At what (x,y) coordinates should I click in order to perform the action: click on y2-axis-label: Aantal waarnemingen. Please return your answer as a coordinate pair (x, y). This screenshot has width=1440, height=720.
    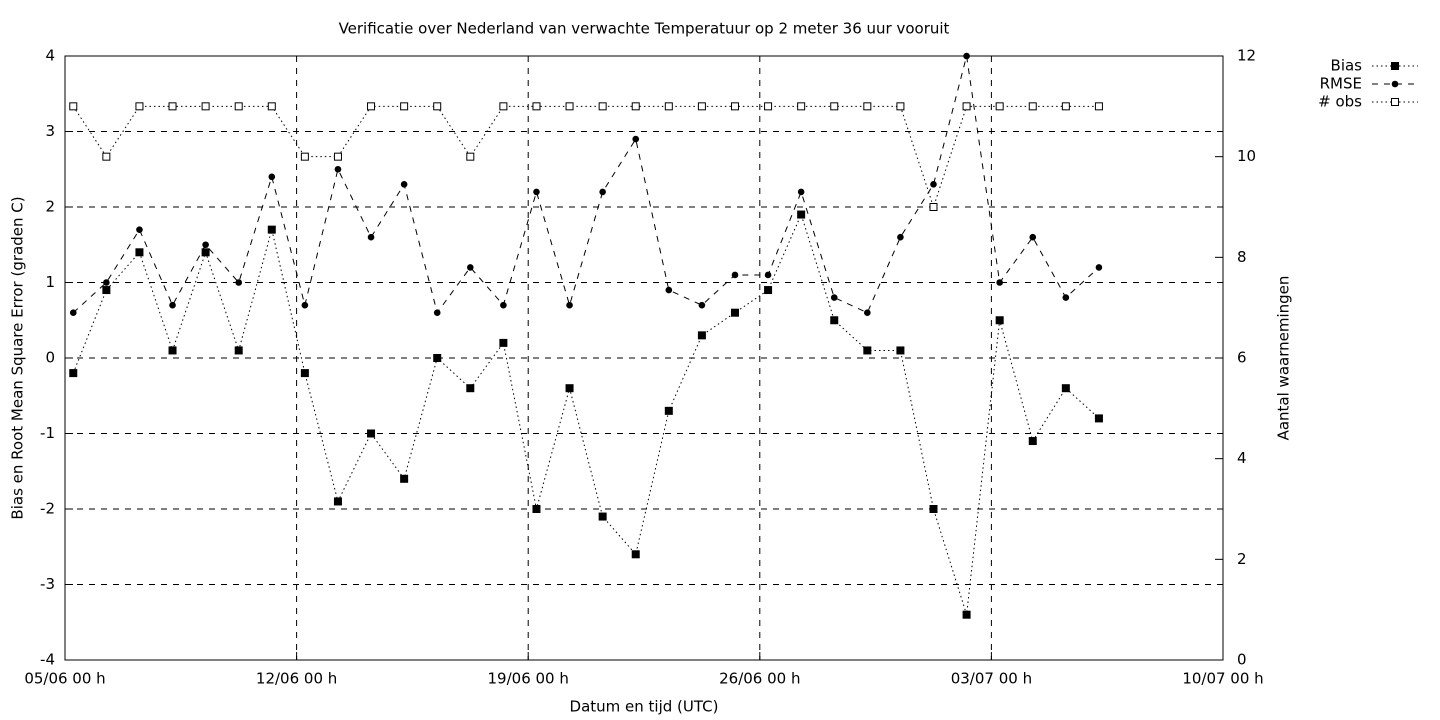
    Looking at the image, I should click on (1284, 358).